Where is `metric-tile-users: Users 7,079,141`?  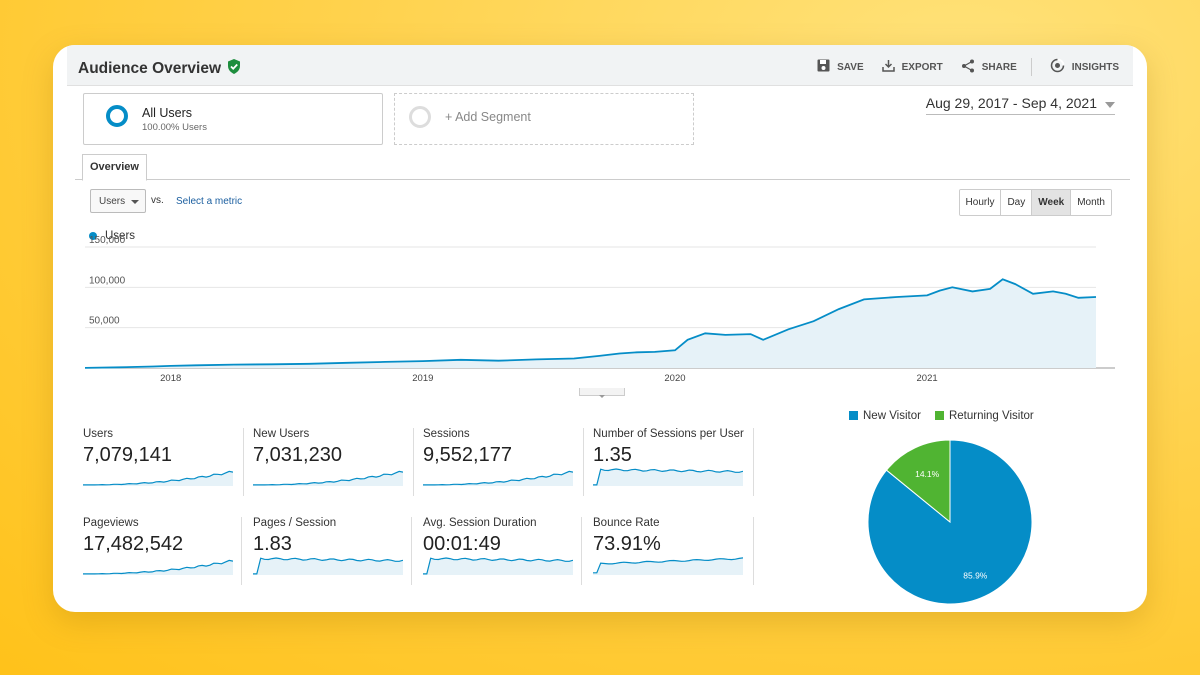 metric-tile-users: Users 7,079,141 is located at coordinates (168, 469).